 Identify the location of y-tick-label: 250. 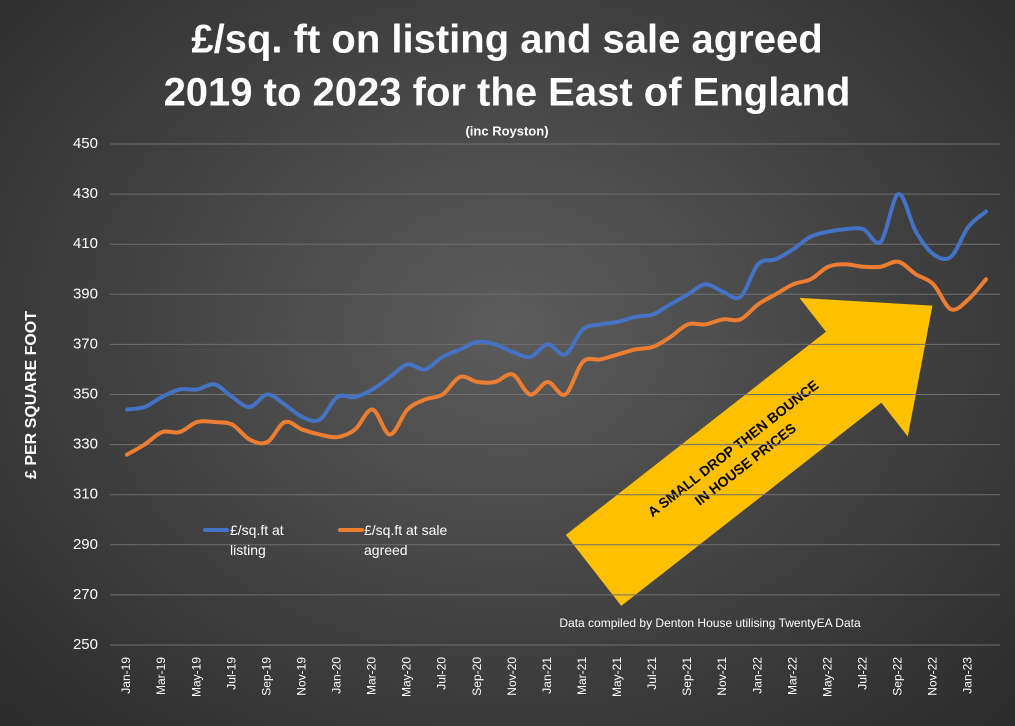
(85, 644).